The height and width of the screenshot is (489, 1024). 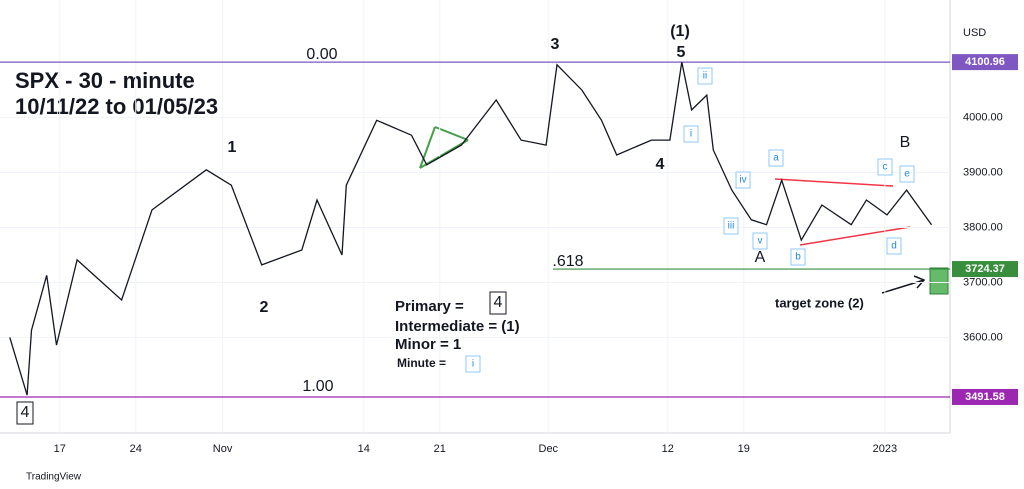 I want to click on chart-subtitle: 10/11/22 to 01/05/23, so click(x=116, y=106).